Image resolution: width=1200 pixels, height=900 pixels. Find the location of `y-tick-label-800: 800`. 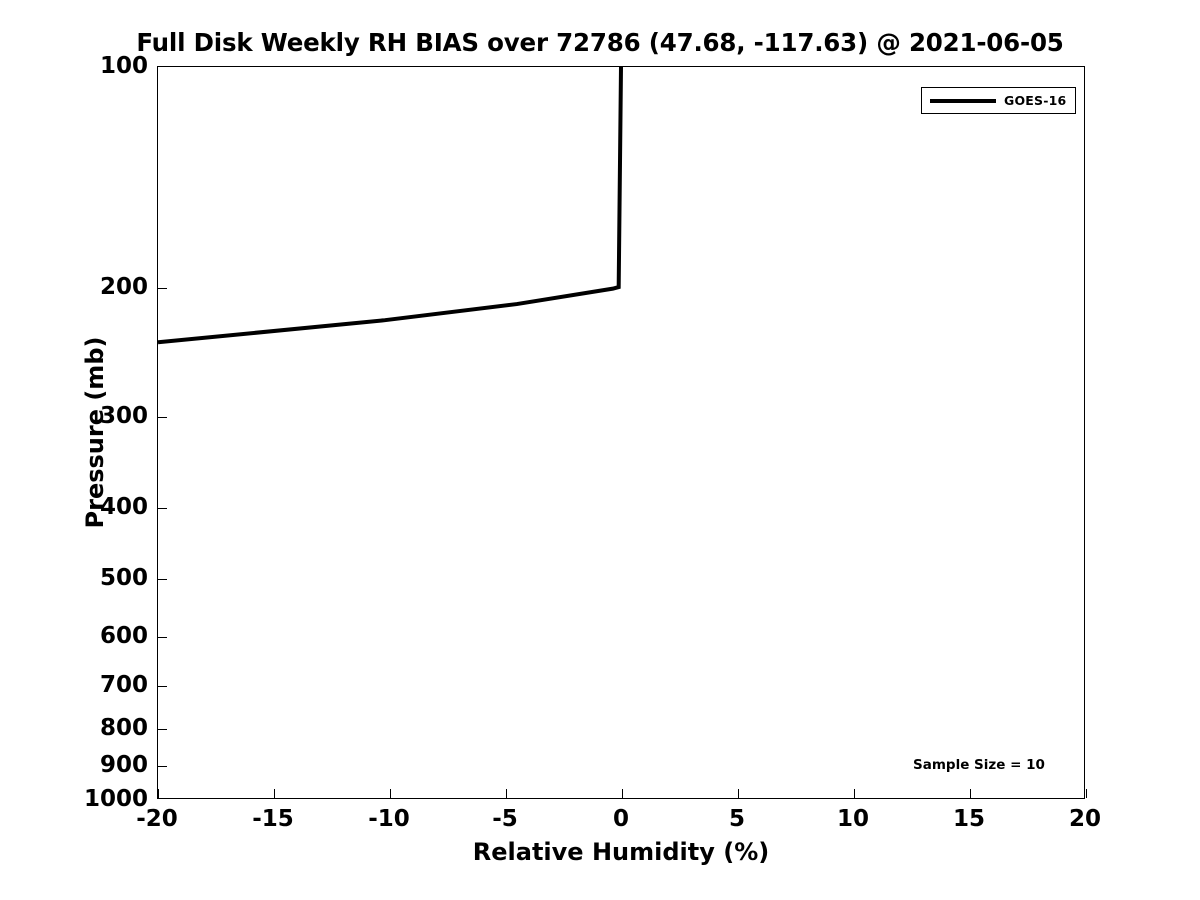

y-tick-label-800: 800 is located at coordinates (123, 727).